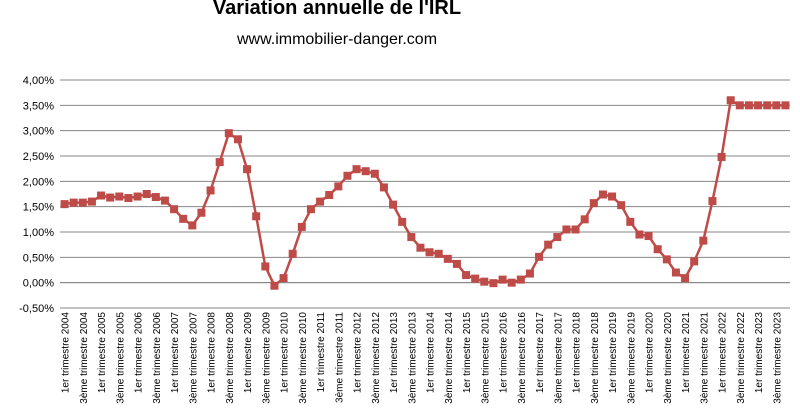  What do you see at coordinates (266, 358) in the screenshot?
I see `x-tick-label: 3ème trimestre 2009` at bounding box center [266, 358].